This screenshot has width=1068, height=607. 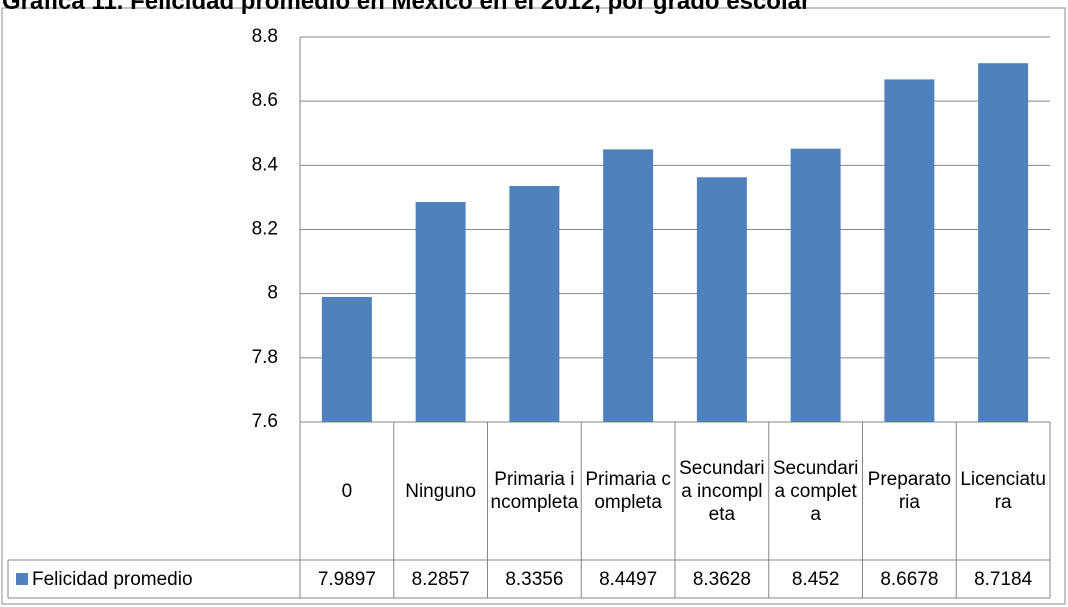 What do you see at coordinates (722, 491) in the screenshot?
I see `x-tick-label: Secundaria incompleta` at bounding box center [722, 491].